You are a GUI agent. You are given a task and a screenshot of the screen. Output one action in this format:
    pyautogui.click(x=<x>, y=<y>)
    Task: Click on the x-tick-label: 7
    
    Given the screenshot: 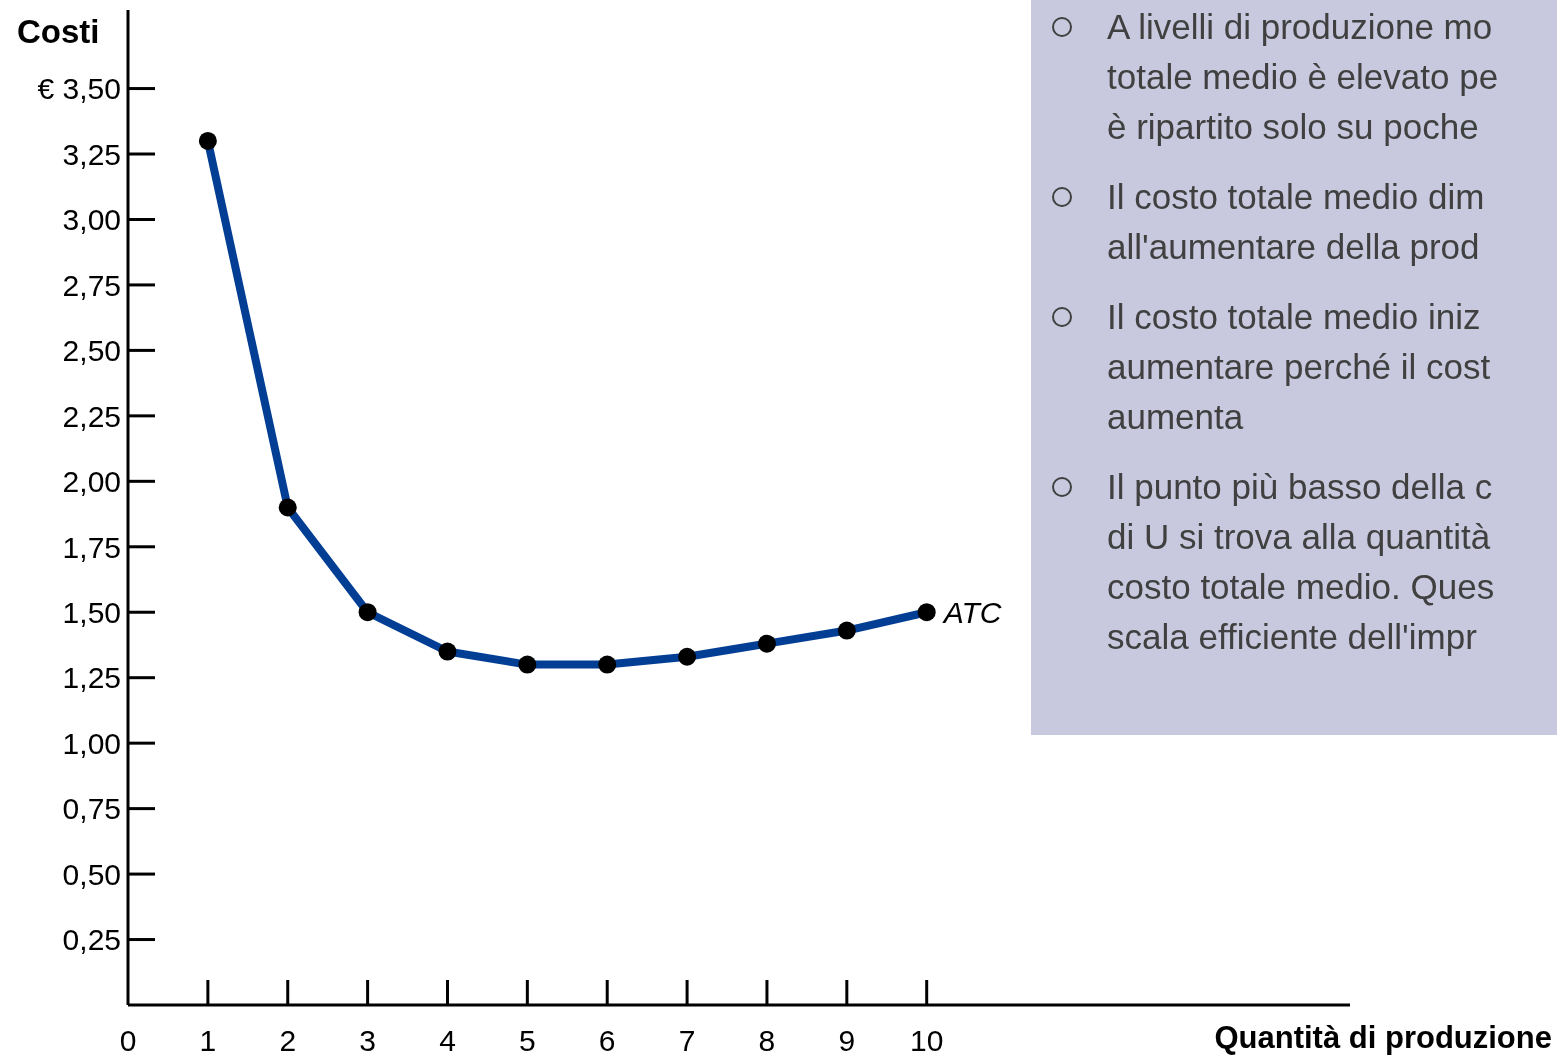 What is the action you would take?
    pyautogui.click(x=687, y=1039)
    